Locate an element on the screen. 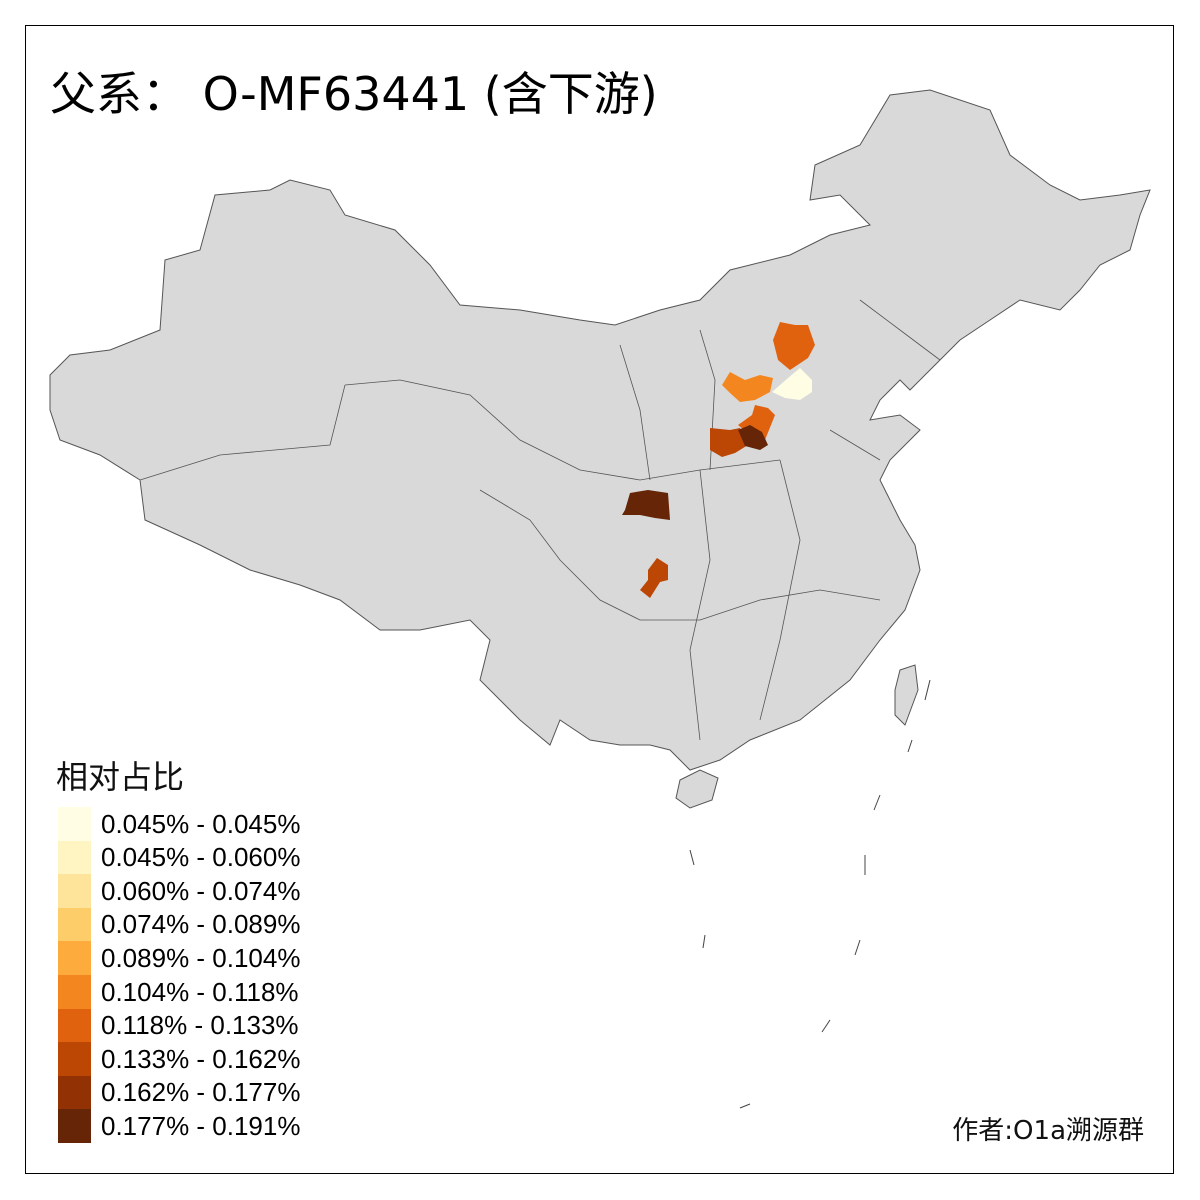 The width and height of the screenshot is (1200, 1200). legend-item: 0.074% - 0.089% is located at coordinates (179, 924).